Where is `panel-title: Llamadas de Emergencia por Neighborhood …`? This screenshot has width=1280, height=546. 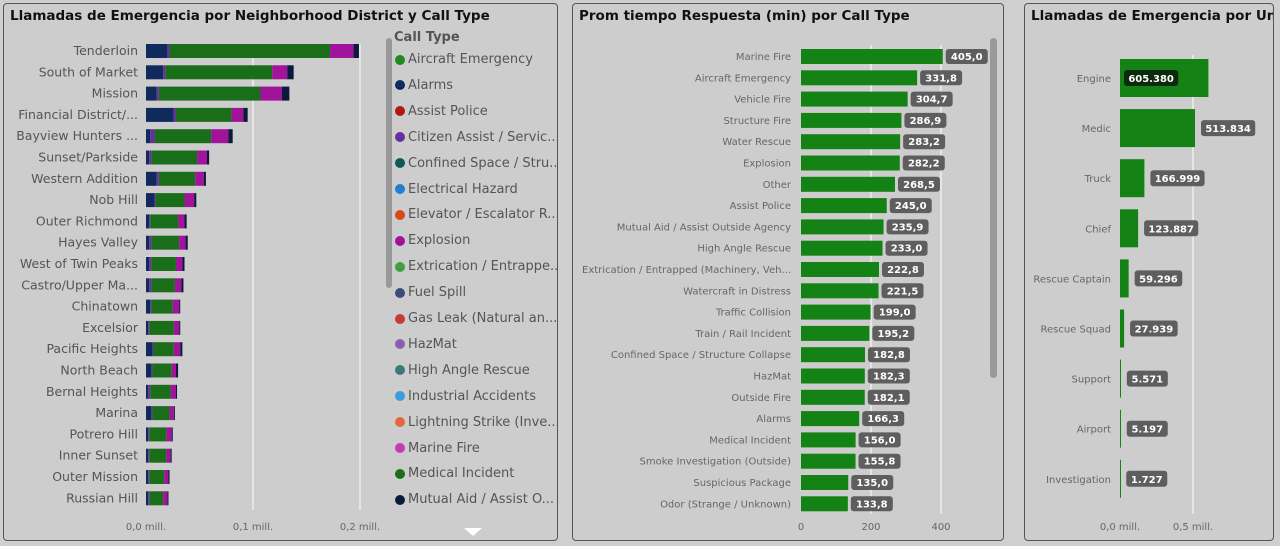 panel-title: Llamadas de Emergencia por Neighborhood … is located at coordinates (250, 16).